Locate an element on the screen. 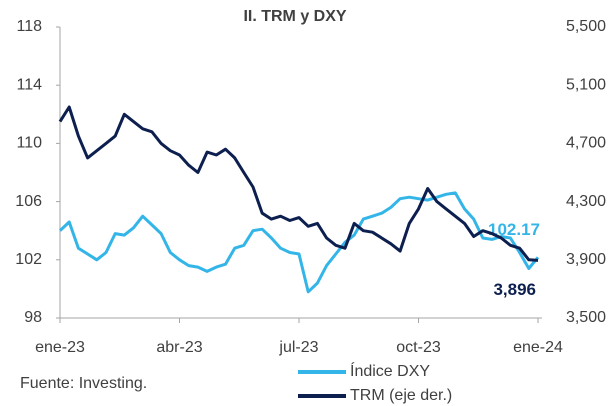  y2-tick-label: 5,100 is located at coordinates (586, 84).